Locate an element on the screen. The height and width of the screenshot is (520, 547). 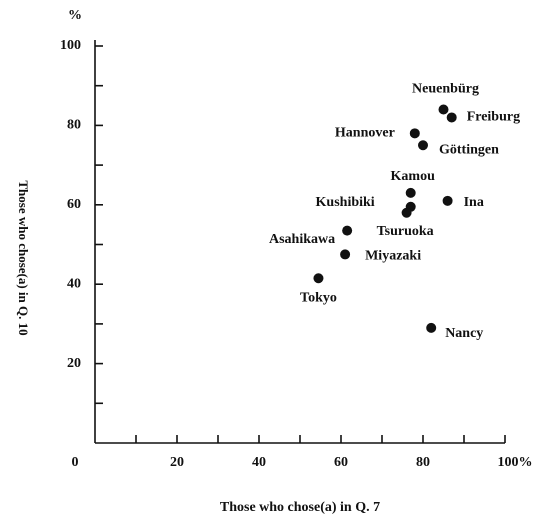
y-tick-label: 40 is located at coordinates (74, 283).